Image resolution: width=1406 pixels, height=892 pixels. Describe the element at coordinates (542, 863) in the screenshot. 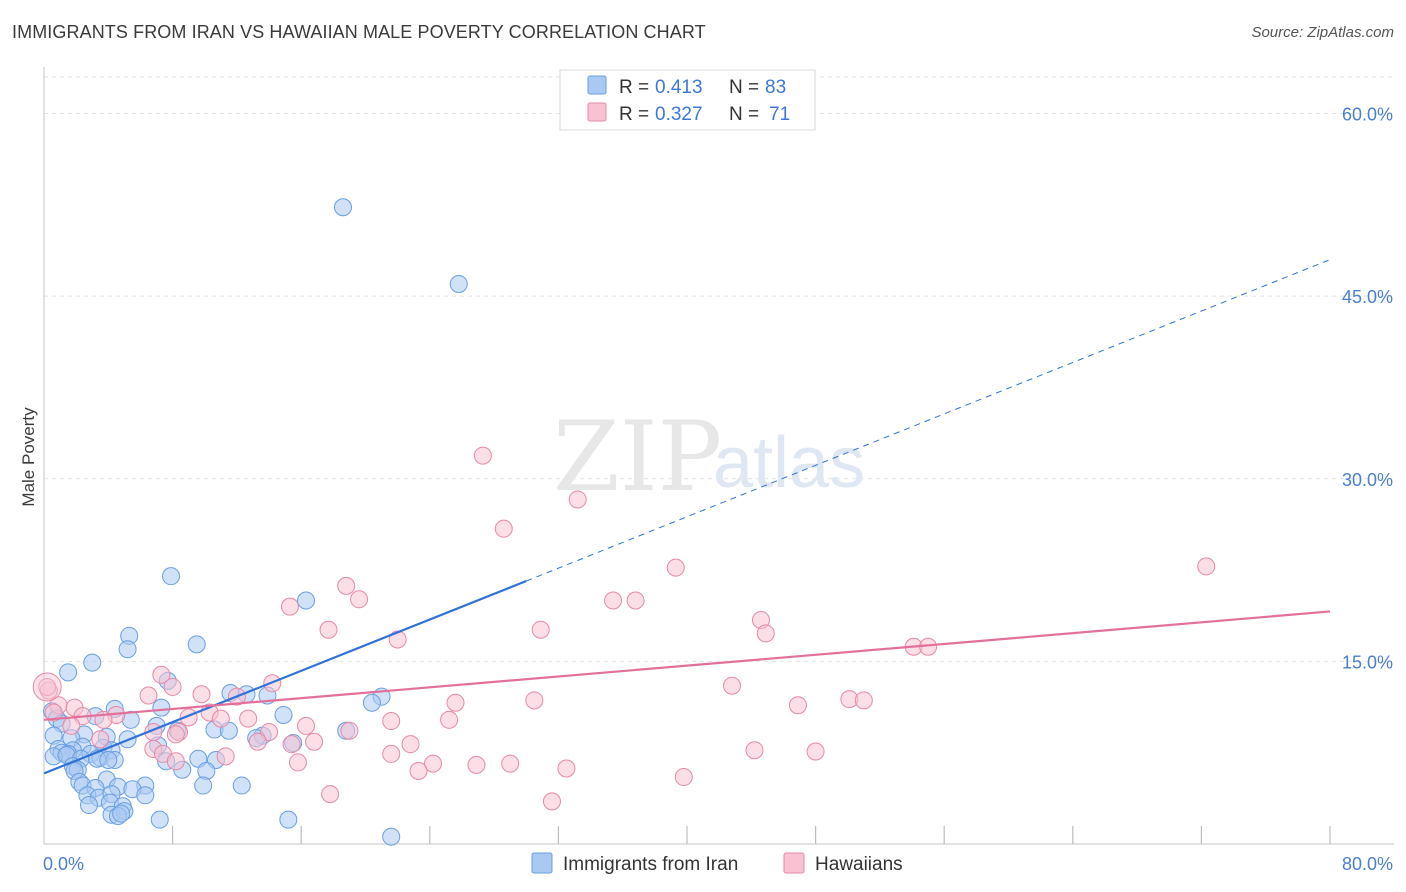

I see `bottom-legend-swatch-iran` at that location.